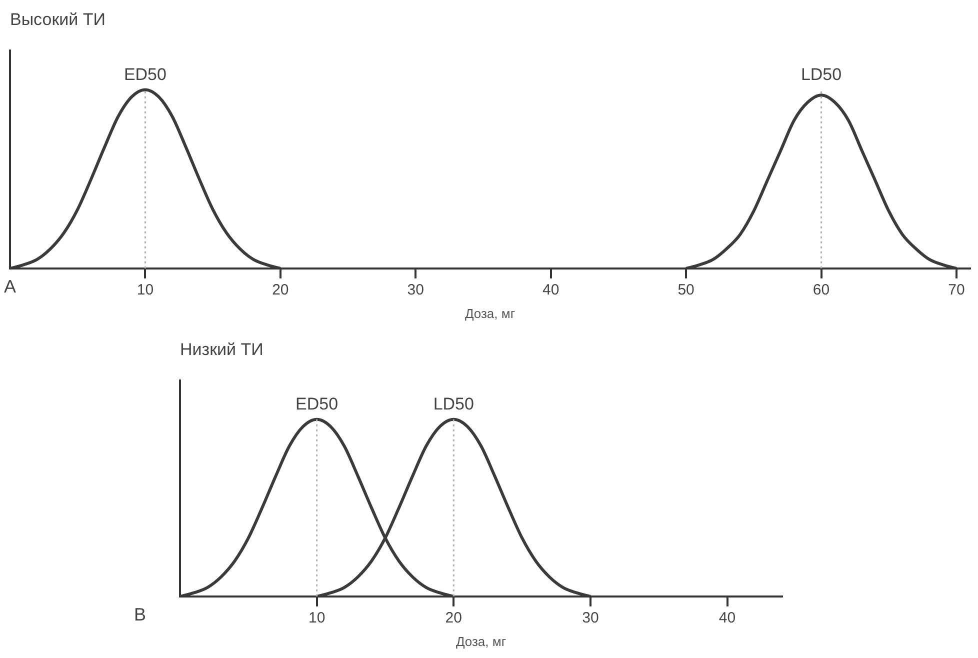 The width and height of the screenshot is (978, 658). I want to click on x-tick-label: 50, so click(686, 290).